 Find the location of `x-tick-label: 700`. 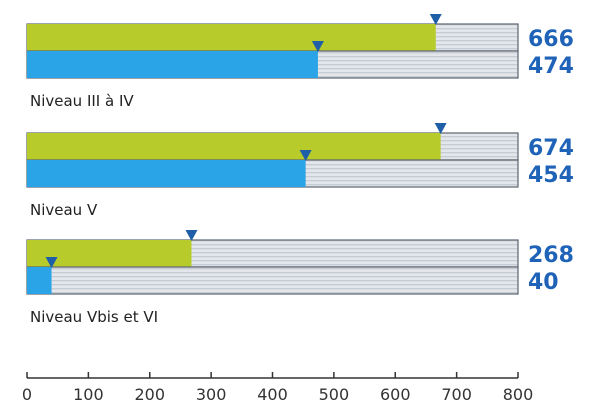

x-tick-label: 700 is located at coordinates (456, 394).